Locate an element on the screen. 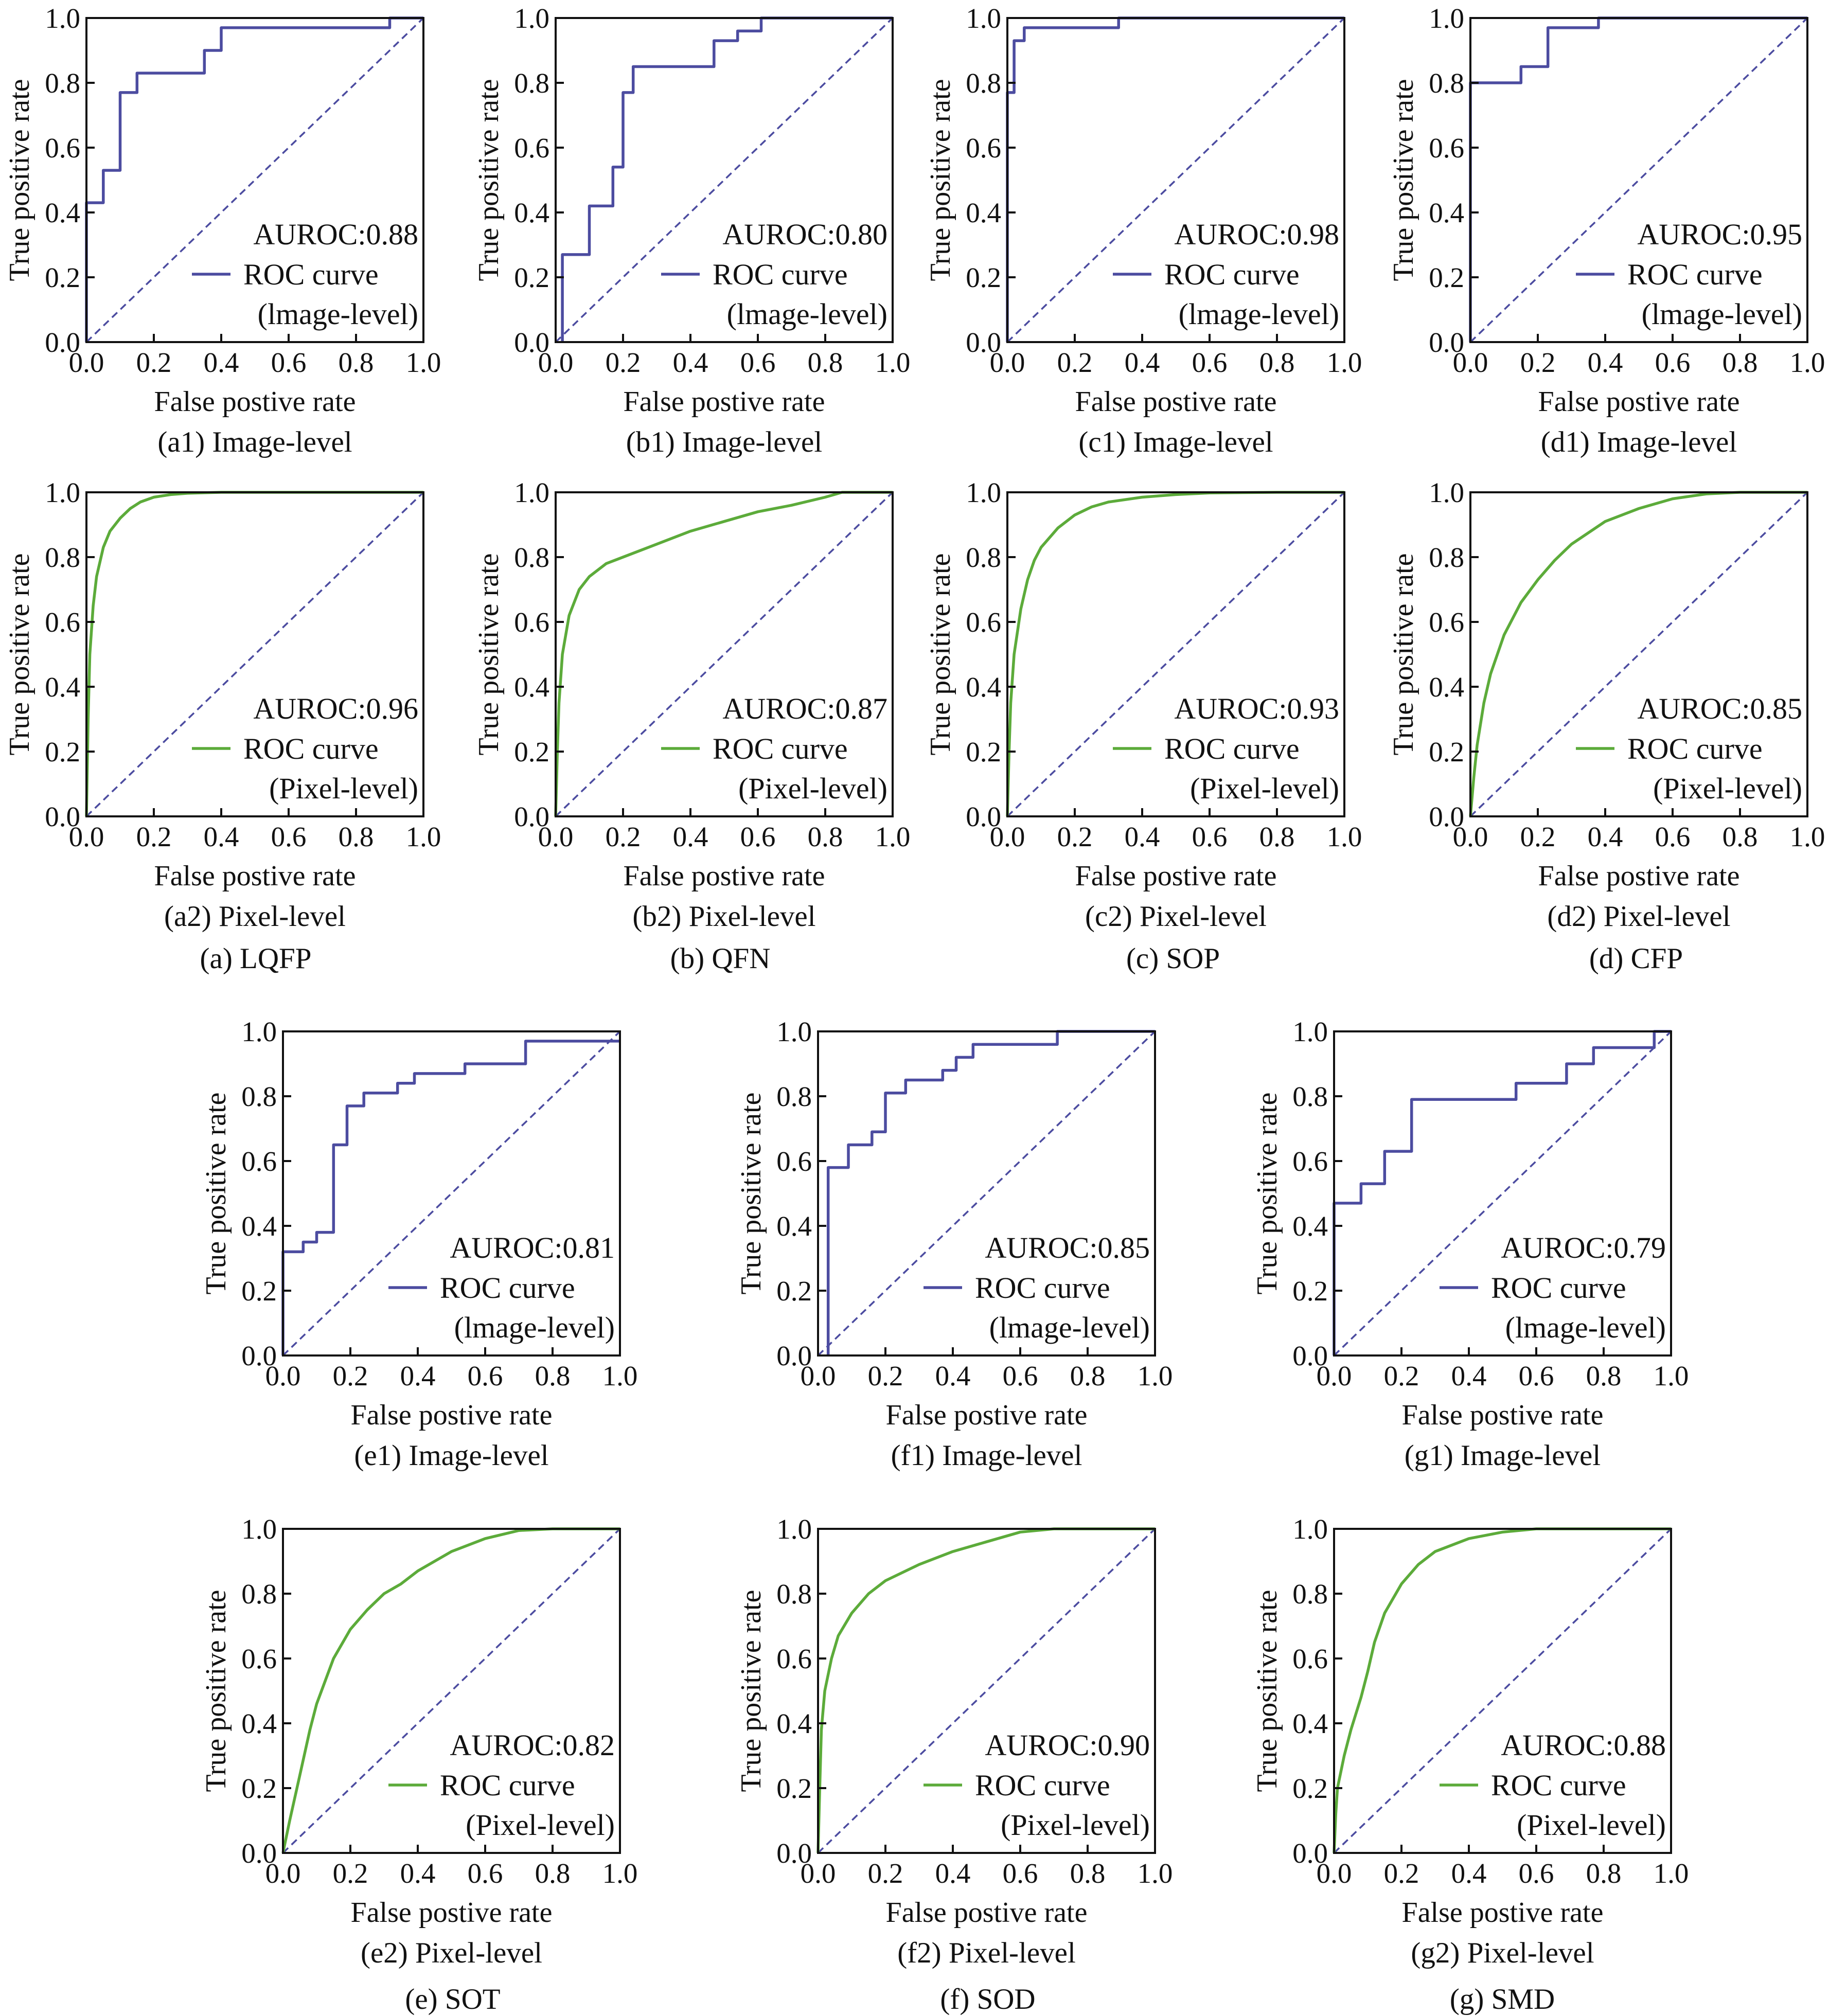 This screenshot has height=2016, width=1829. legend-label-b1: ROC curve is located at coordinates (781, 274).